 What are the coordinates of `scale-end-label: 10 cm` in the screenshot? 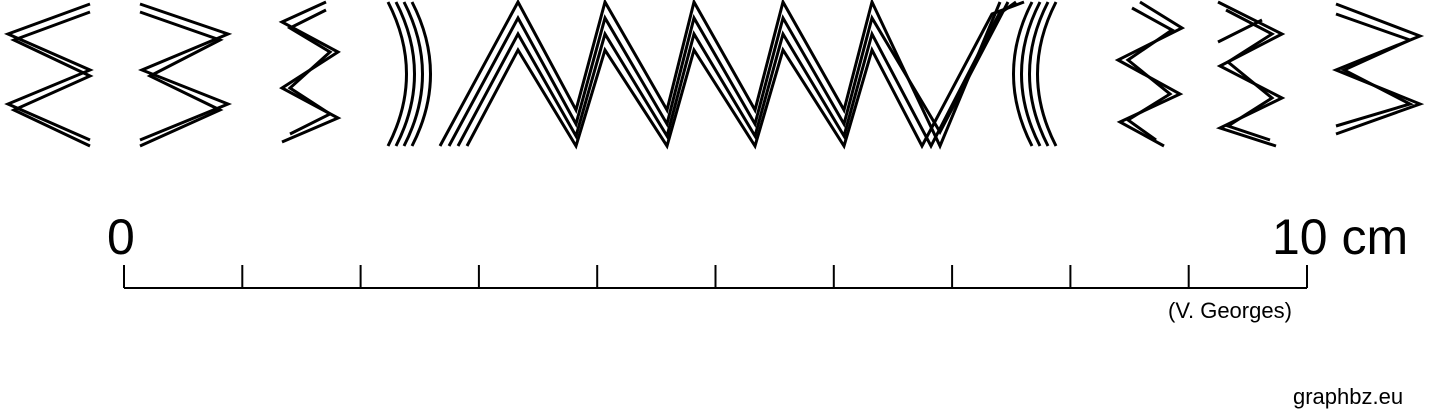 It's located at (1340, 237).